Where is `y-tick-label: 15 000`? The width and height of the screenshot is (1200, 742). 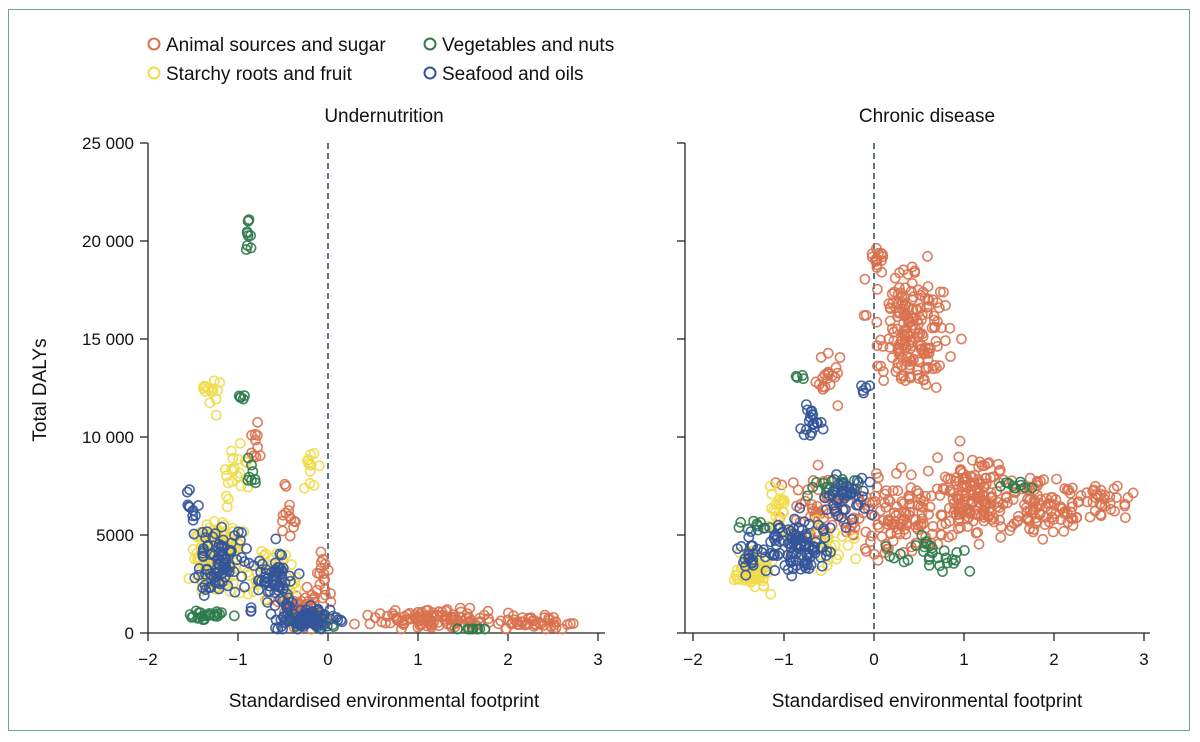
y-tick-label: 15 000 is located at coordinates (108, 339).